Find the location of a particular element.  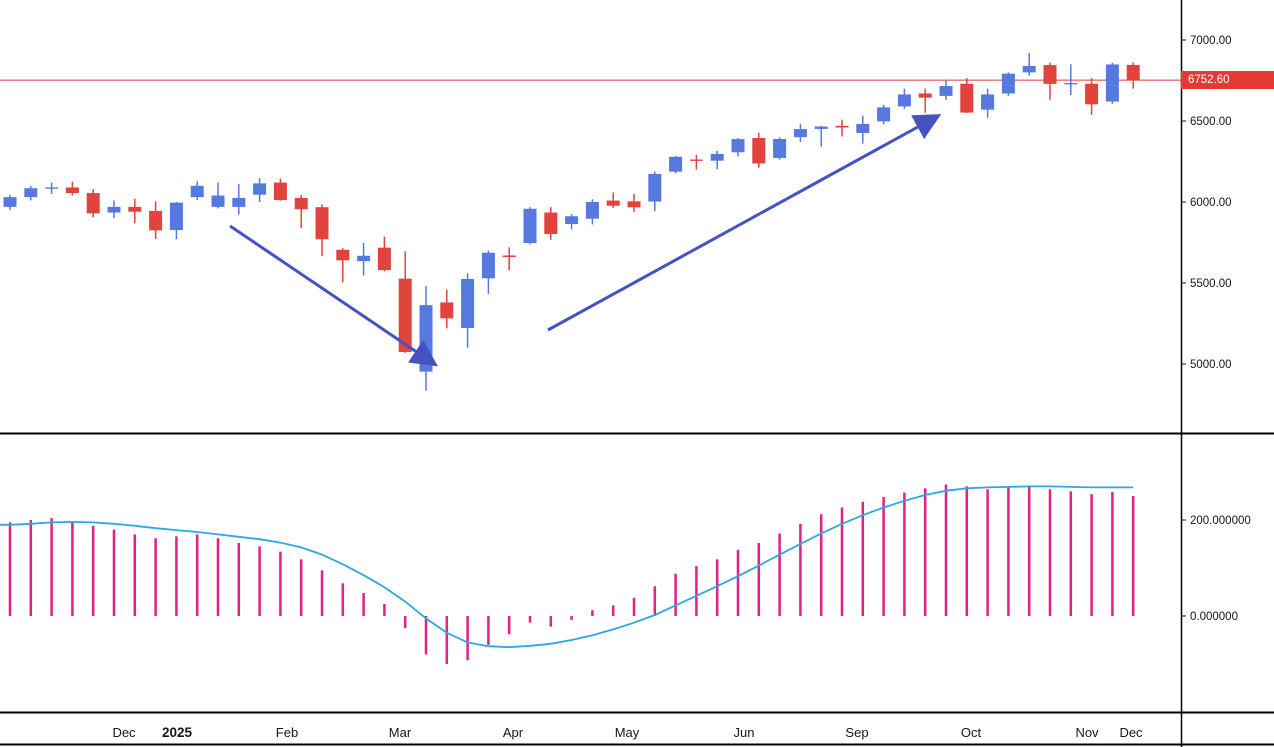

time-axis: Dec 2025 Feb Mar Apr May Jun Sep Oct Nov Dec is located at coordinates (627, 732).